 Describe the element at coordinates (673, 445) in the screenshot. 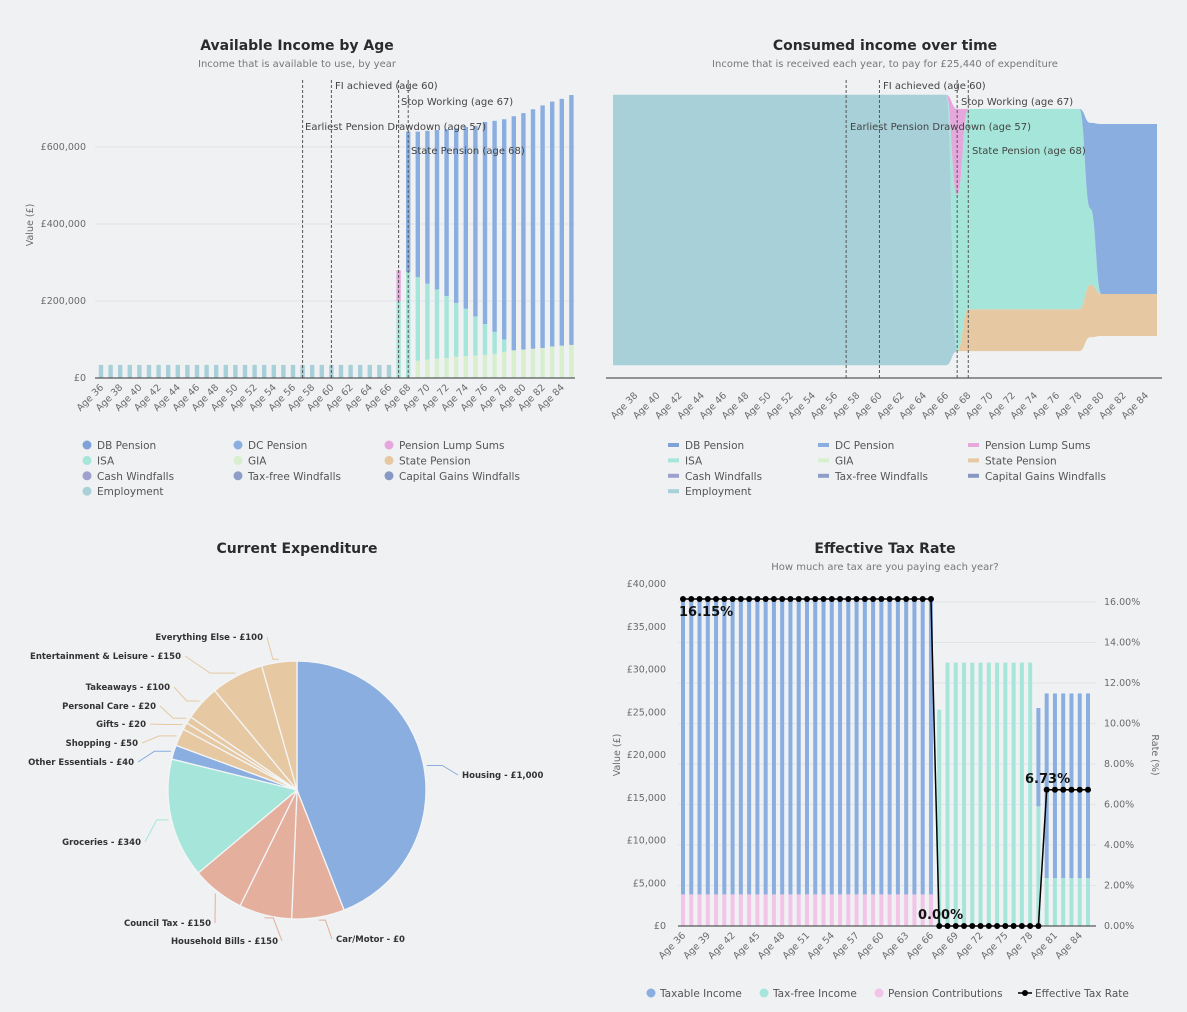

I see `legend-marker-db-pension` at that location.